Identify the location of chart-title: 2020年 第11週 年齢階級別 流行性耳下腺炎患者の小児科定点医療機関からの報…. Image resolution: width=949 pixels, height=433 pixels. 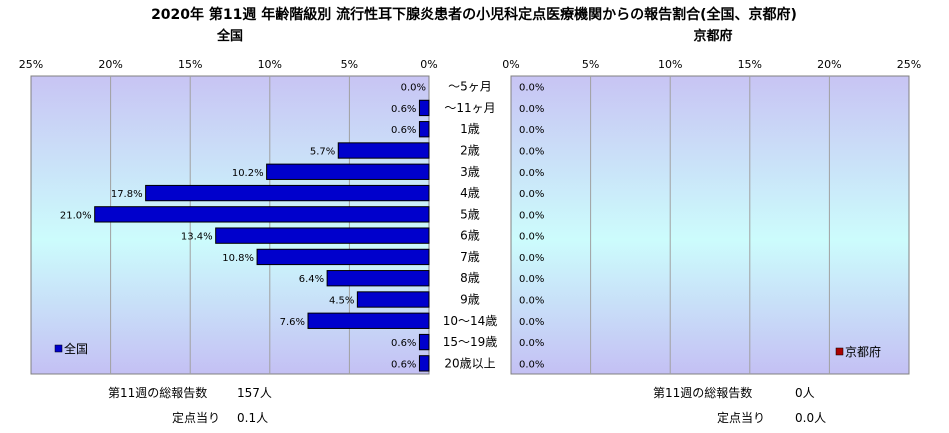
(474, 14).